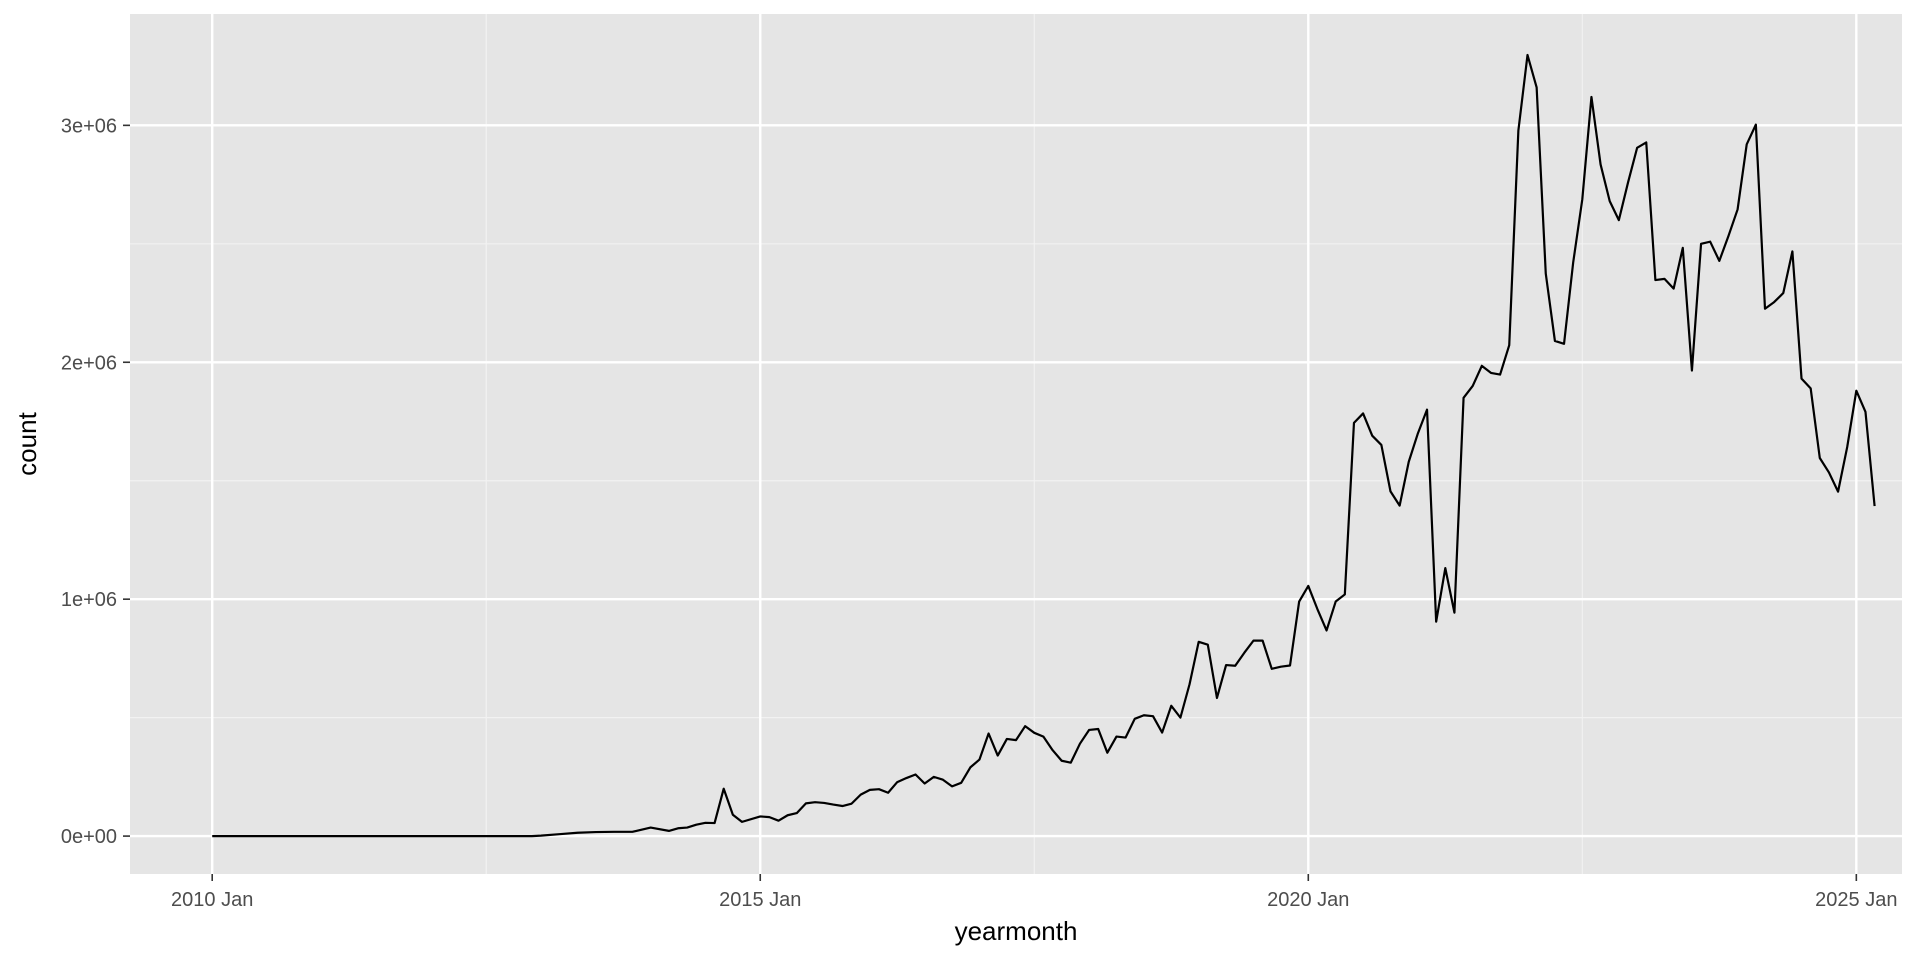 This screenshot has width=1920, height=960. I want to click on y-axis-ticks: 0e+00 1e+06 2e+06 3e+06, so click(95, 481).